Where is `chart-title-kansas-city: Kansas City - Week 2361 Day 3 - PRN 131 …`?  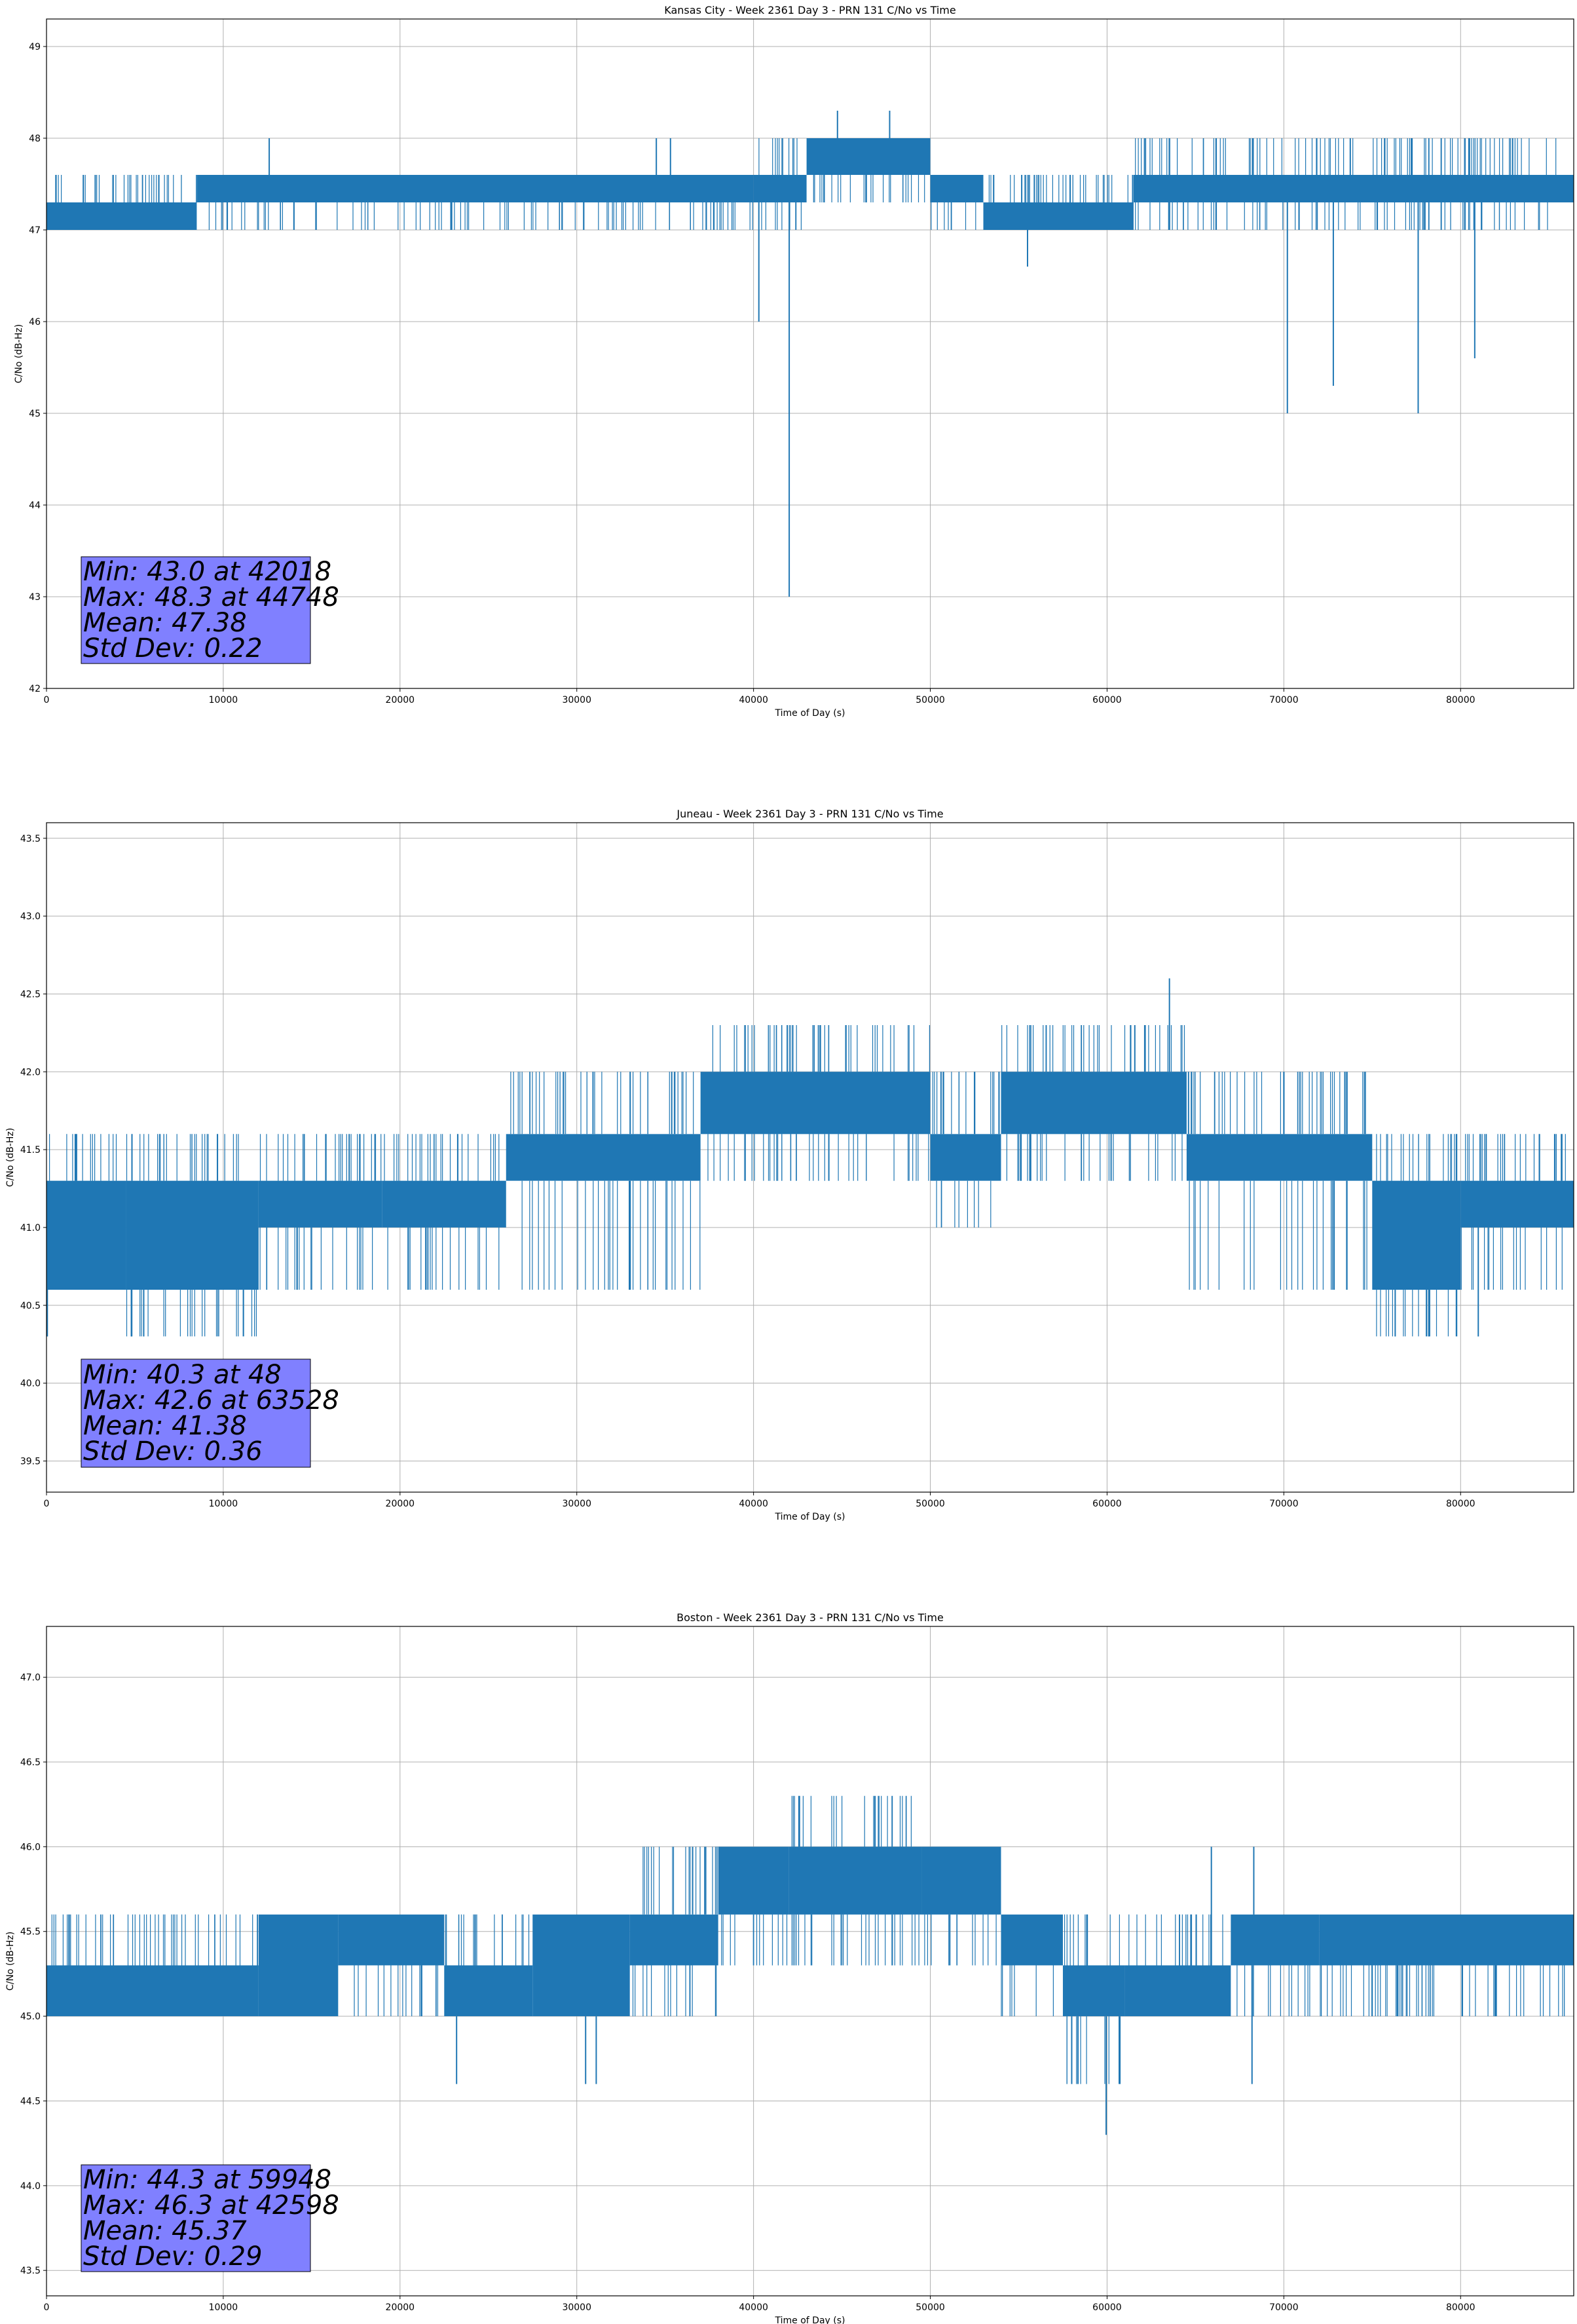
chart-title-kansas-city: Kansas City - Week 2361 Day 3 - PRN 131 … is located at coordinates (809, 10).